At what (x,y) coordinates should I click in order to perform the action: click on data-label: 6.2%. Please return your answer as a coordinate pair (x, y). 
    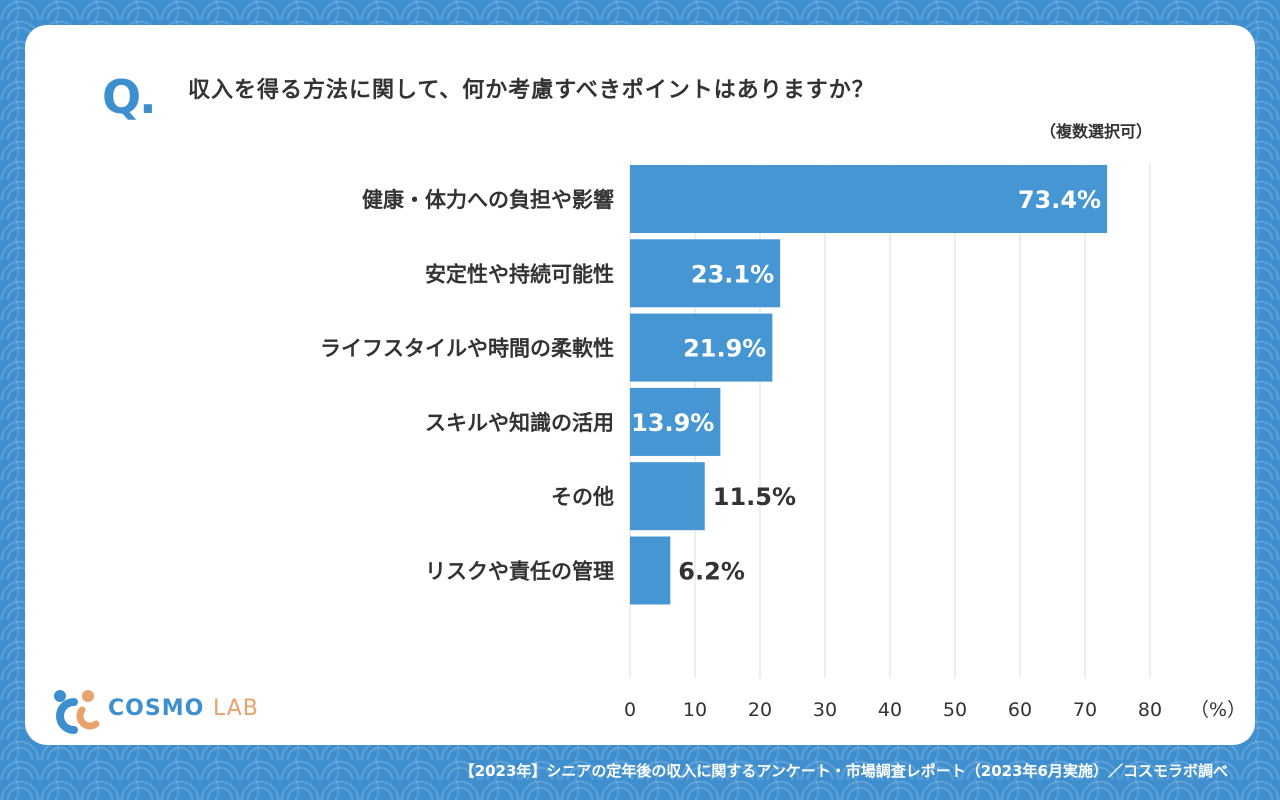
    Looking at the image, I should click on (711, 572).